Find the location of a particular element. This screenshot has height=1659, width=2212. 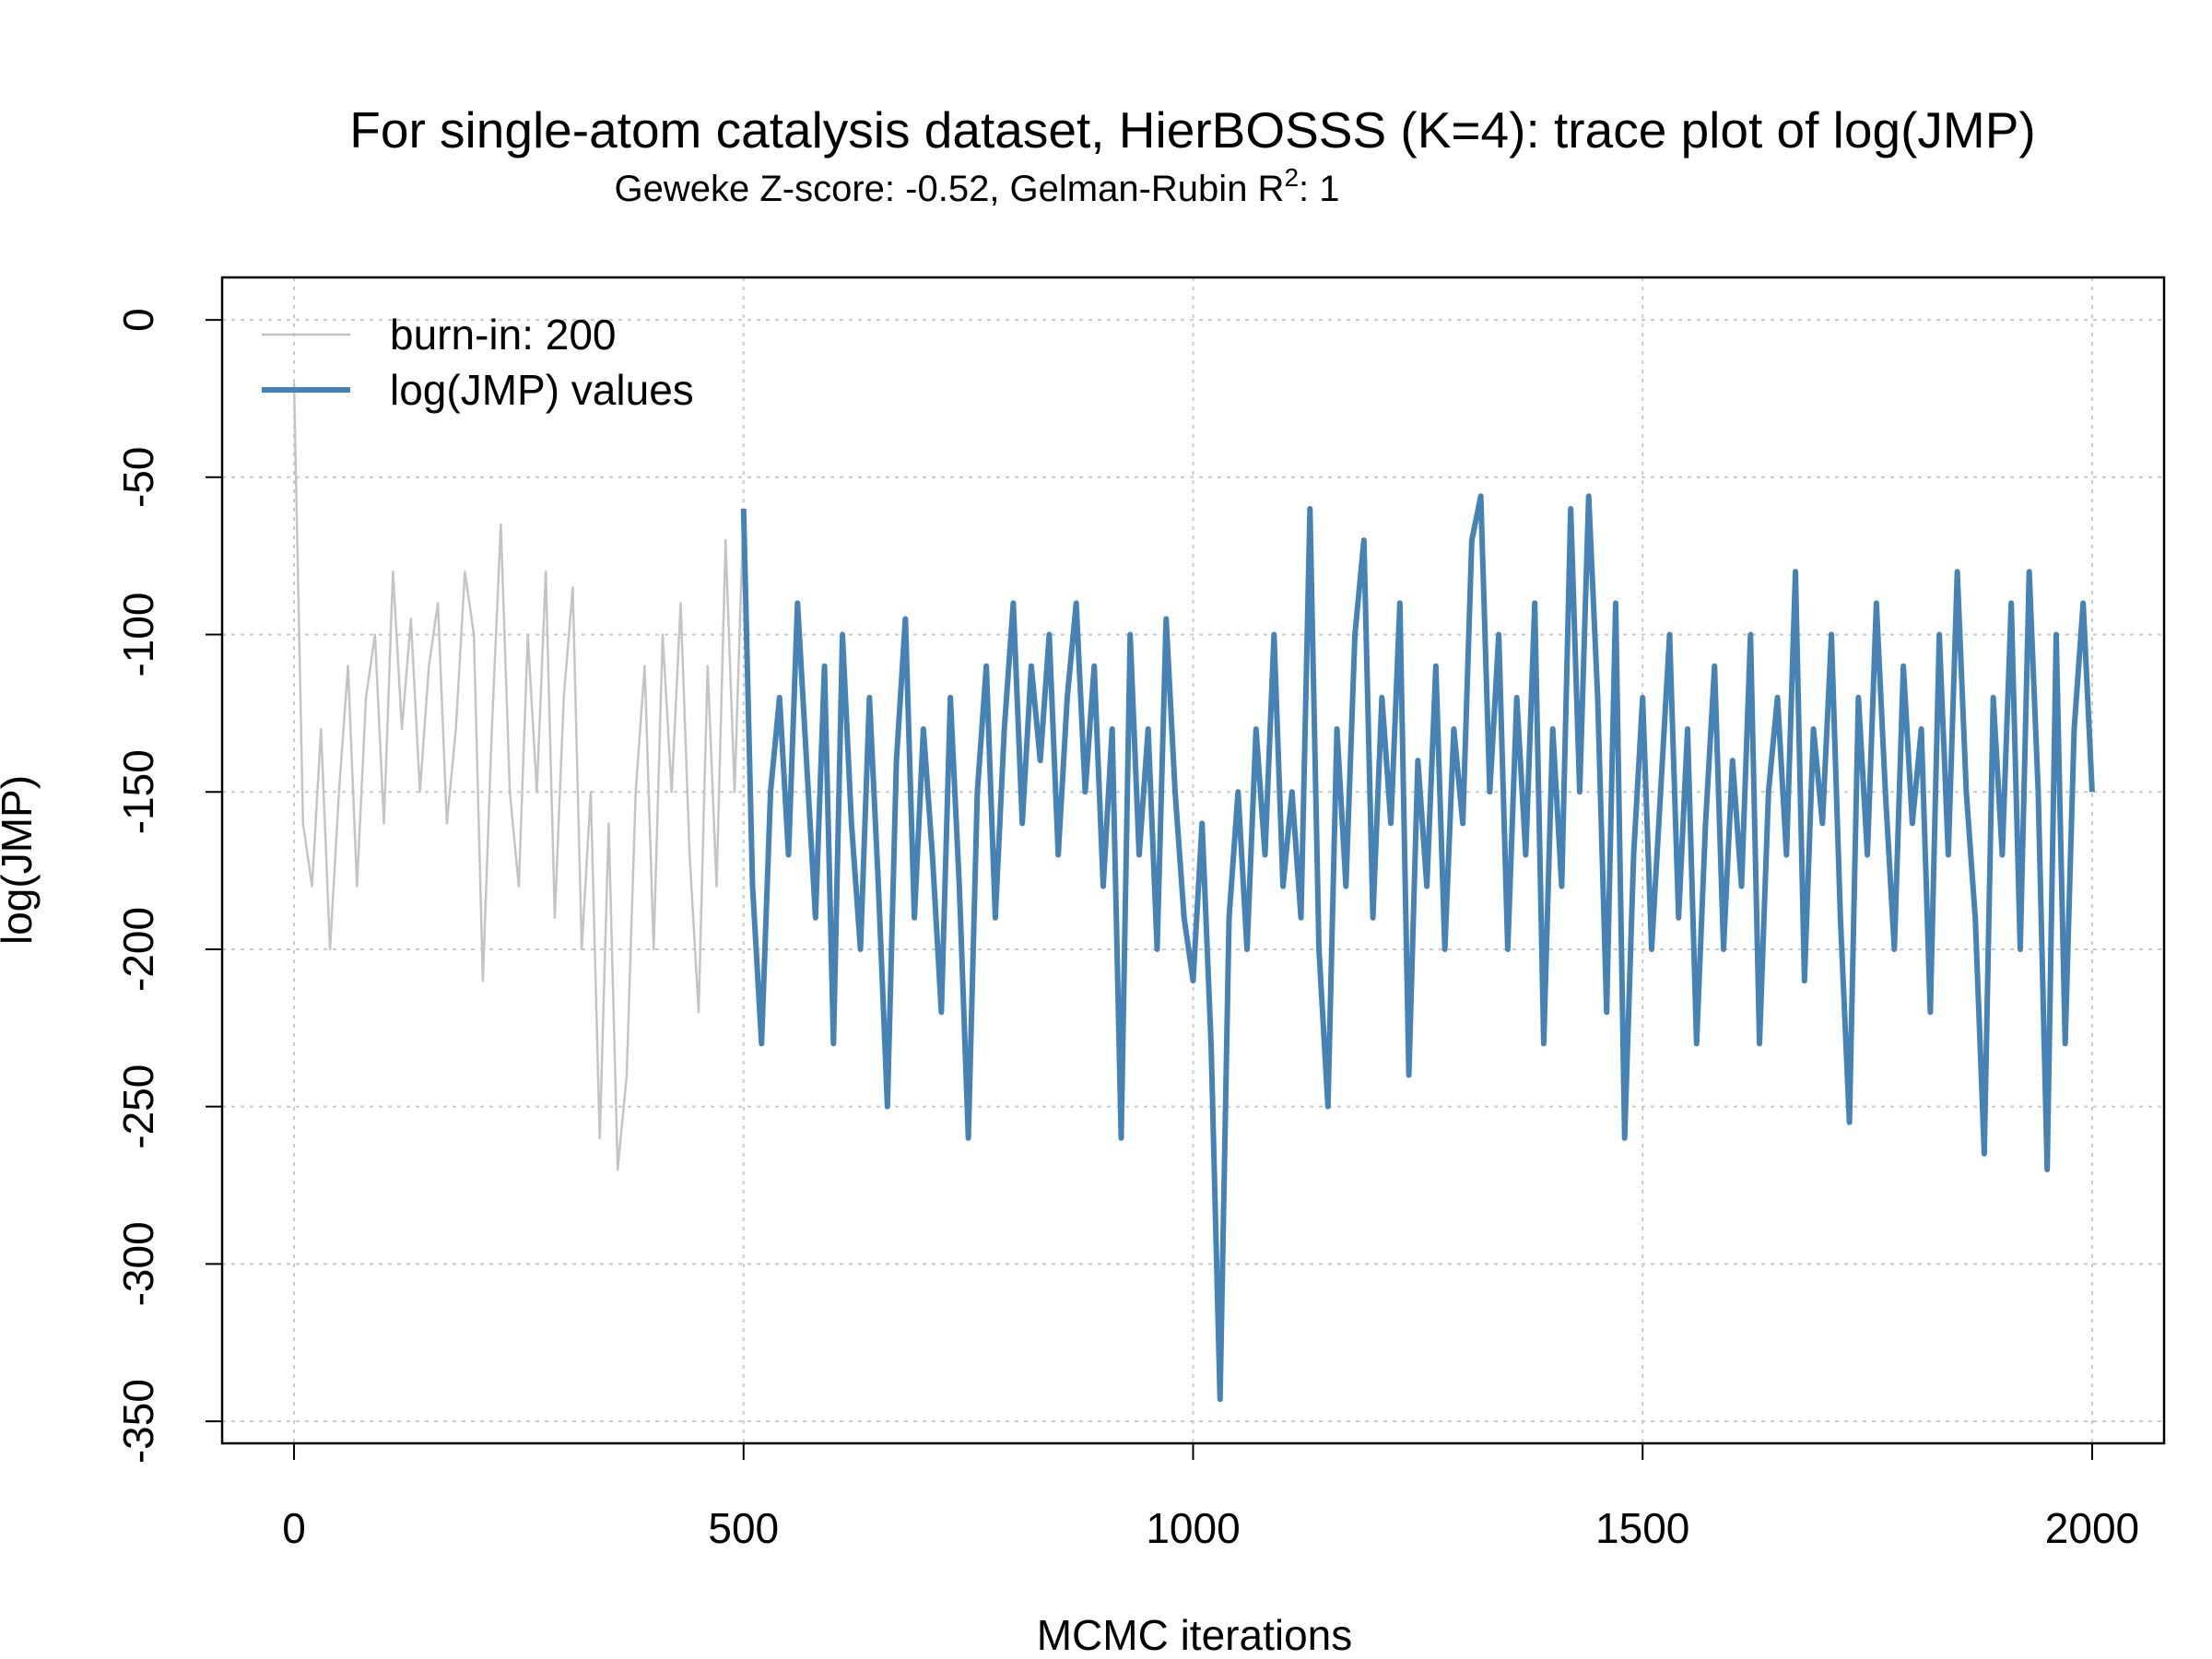

legend-label: burn-in: 200 is located at coordinates (503, 335).